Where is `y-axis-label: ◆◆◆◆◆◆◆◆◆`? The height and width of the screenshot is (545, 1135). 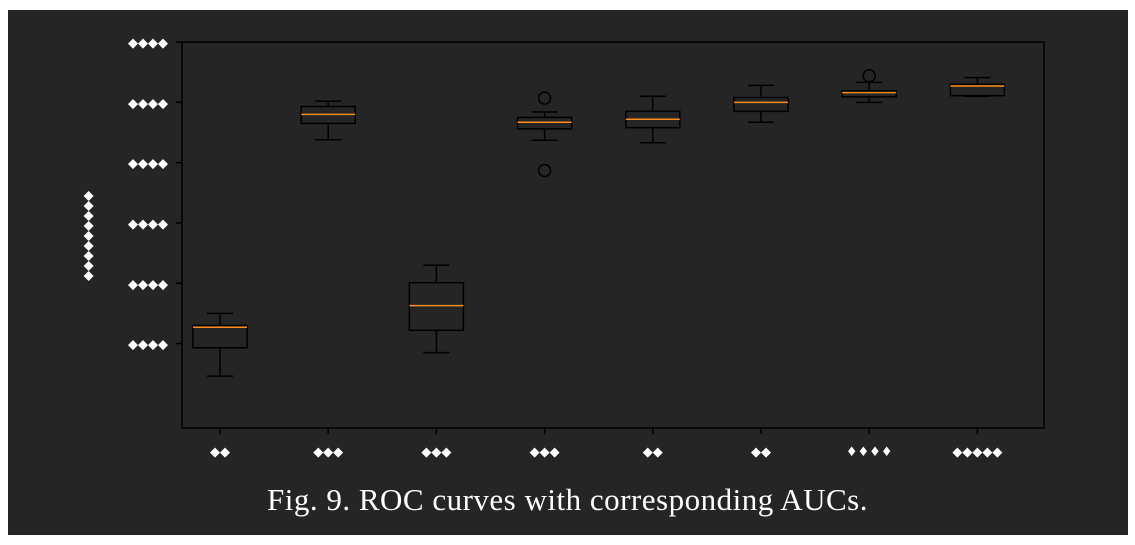 y-axis-label: ◆◆◆◆◆◆◆◆◆ is located at coordinates (88, 236).